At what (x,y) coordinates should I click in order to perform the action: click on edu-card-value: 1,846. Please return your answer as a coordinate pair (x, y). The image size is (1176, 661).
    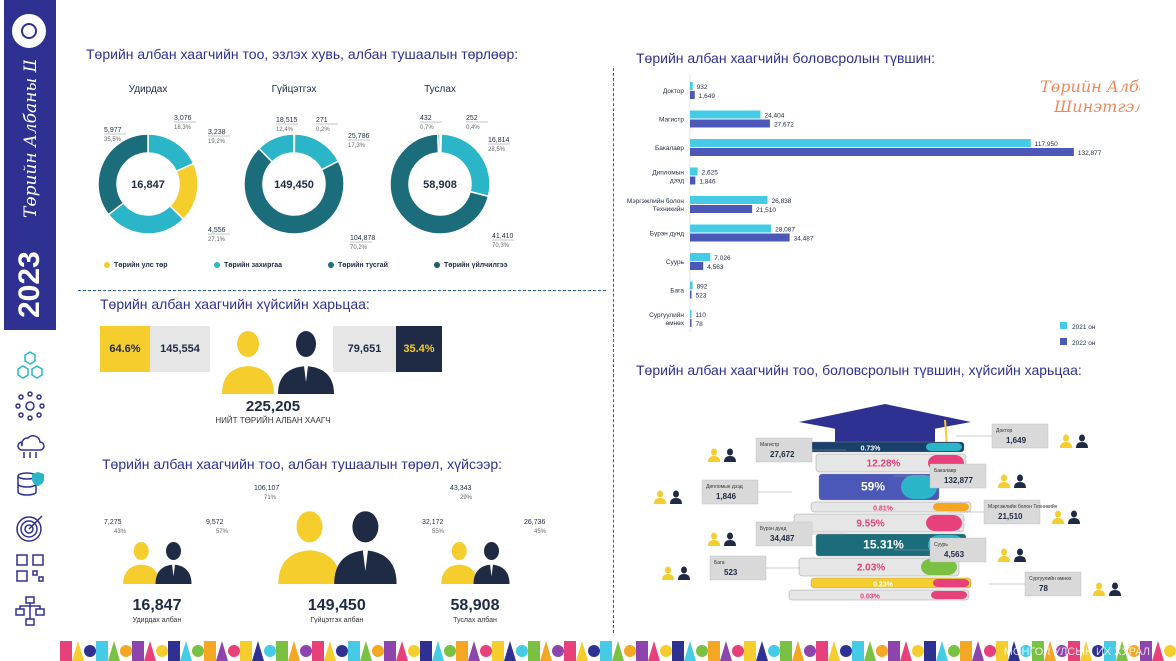
    Looking at the image, I should click on (726, 496).